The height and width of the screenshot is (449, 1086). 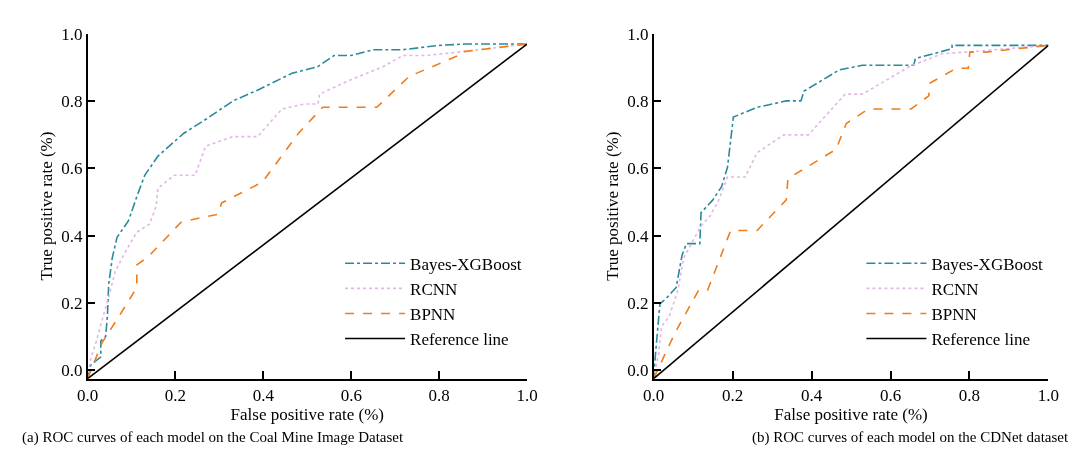 What do you see at coordinates (213, 437) in the screenshot?
I see `text: (a) ROC curves of each model on the Coal Mine Image Dataset` at bounding box center [213, 437].